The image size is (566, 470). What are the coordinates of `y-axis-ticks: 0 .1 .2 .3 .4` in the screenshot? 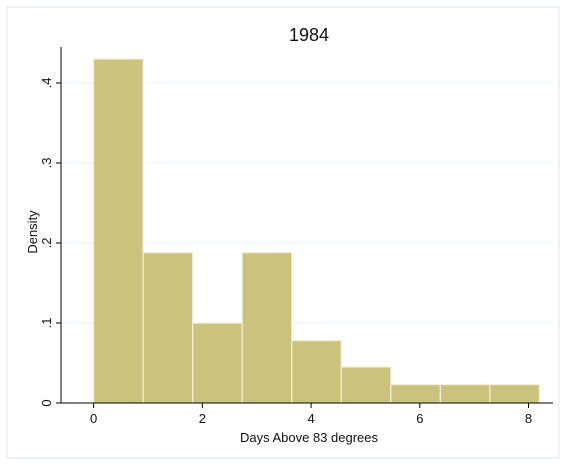 It's located at (50, 242).